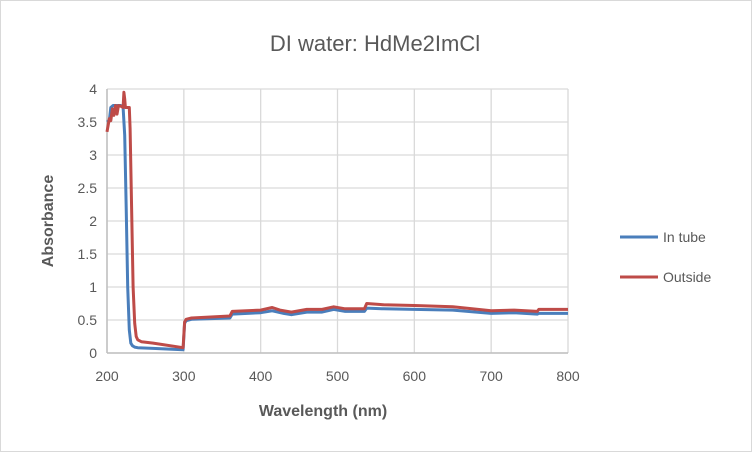  Describe the element at coordinates (88, 122) in the screenshot. I see `y-tick-label: 3.5` at that location.